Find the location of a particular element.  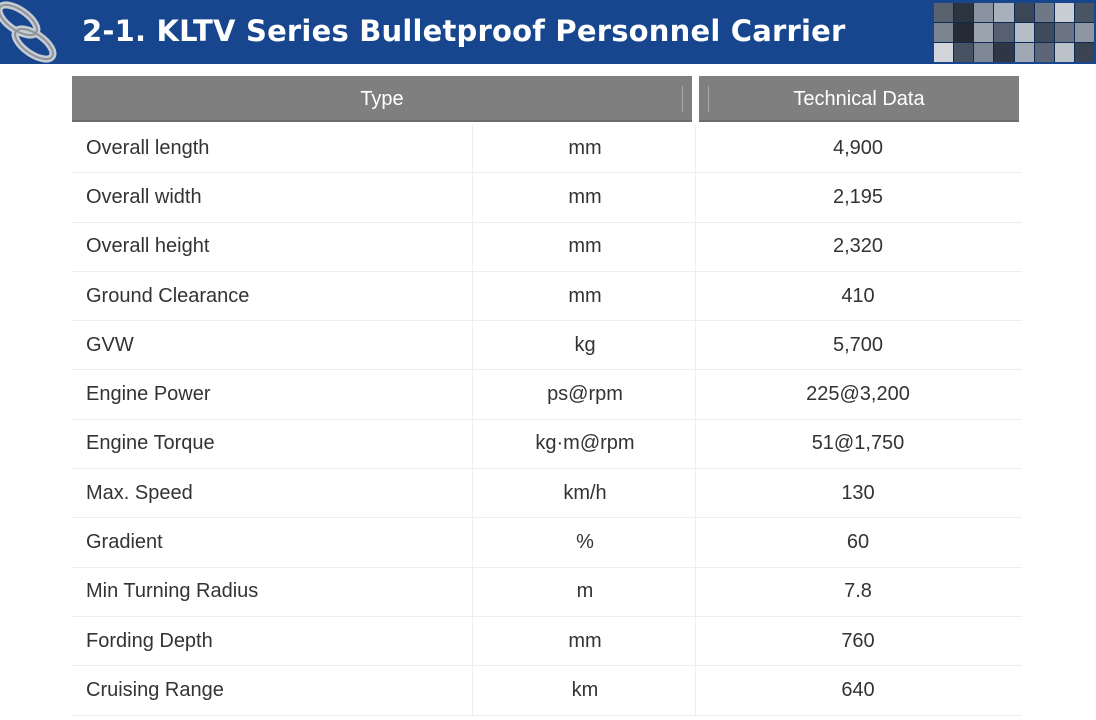

spec-item-label: GVW is located at coordinates (110, 344).